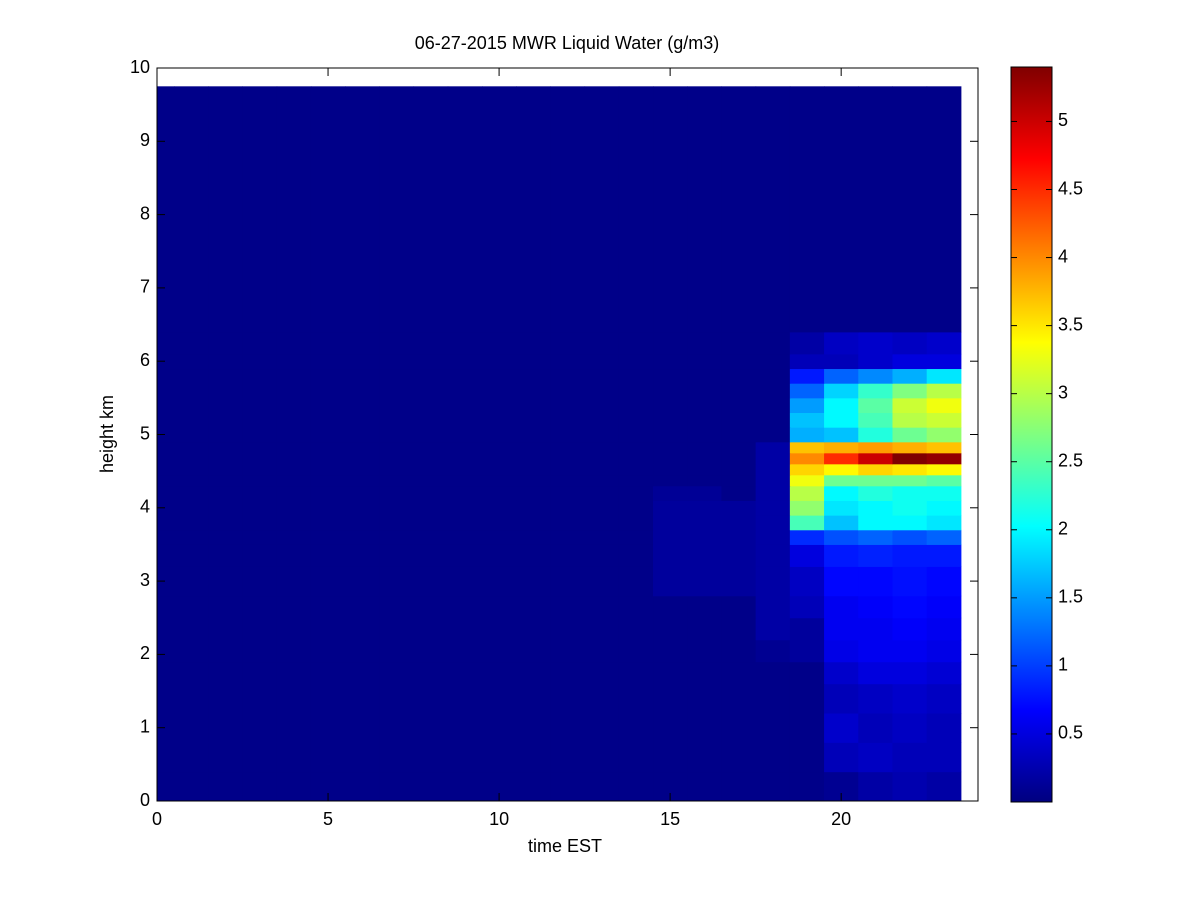  What do you see at coordinates (328, 819) in the screenshot?
I see `x-tick-label: 5` at bounding box center [328, 819].